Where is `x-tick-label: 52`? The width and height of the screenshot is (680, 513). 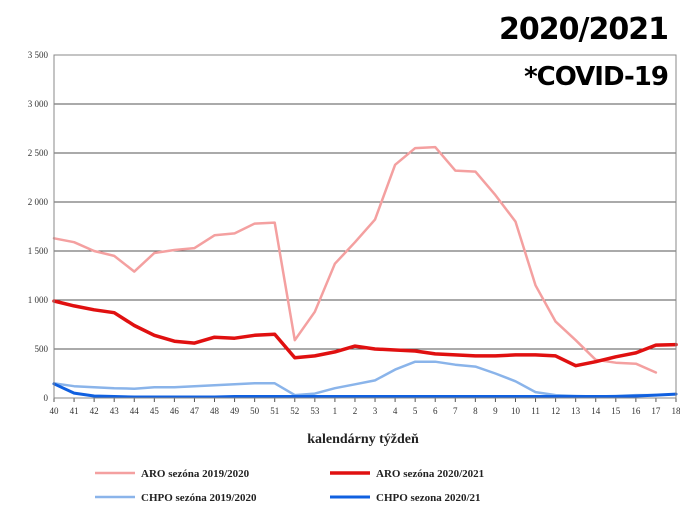 x-tick-label: 52 is located at coordinates (294, 411).